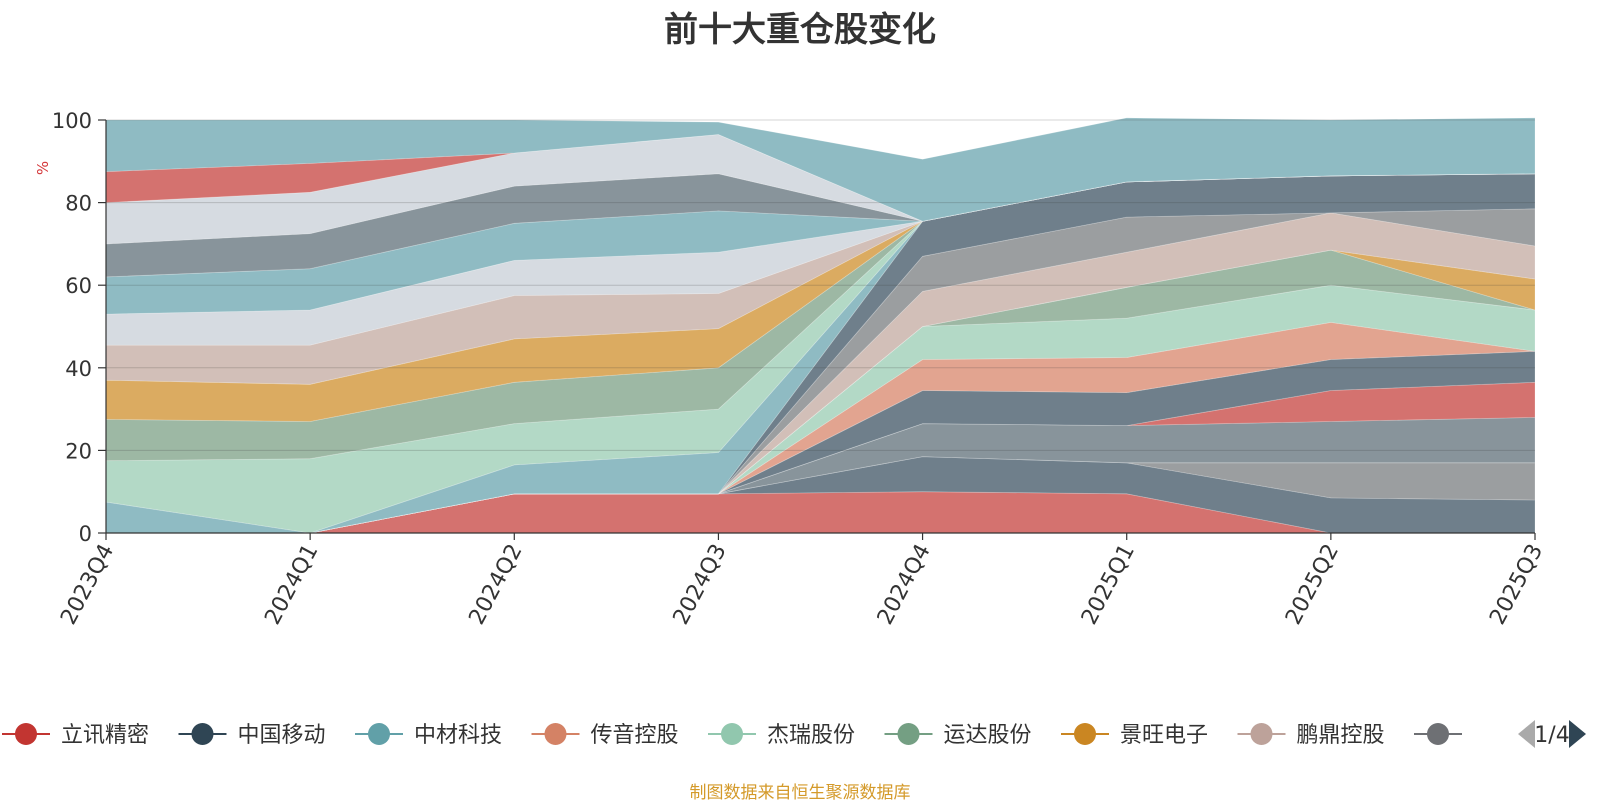 The image size is (1600, 803). Describe the element at coordinates (72, 121) in the screenshot. I see `y-tick-label: 100` at that location.